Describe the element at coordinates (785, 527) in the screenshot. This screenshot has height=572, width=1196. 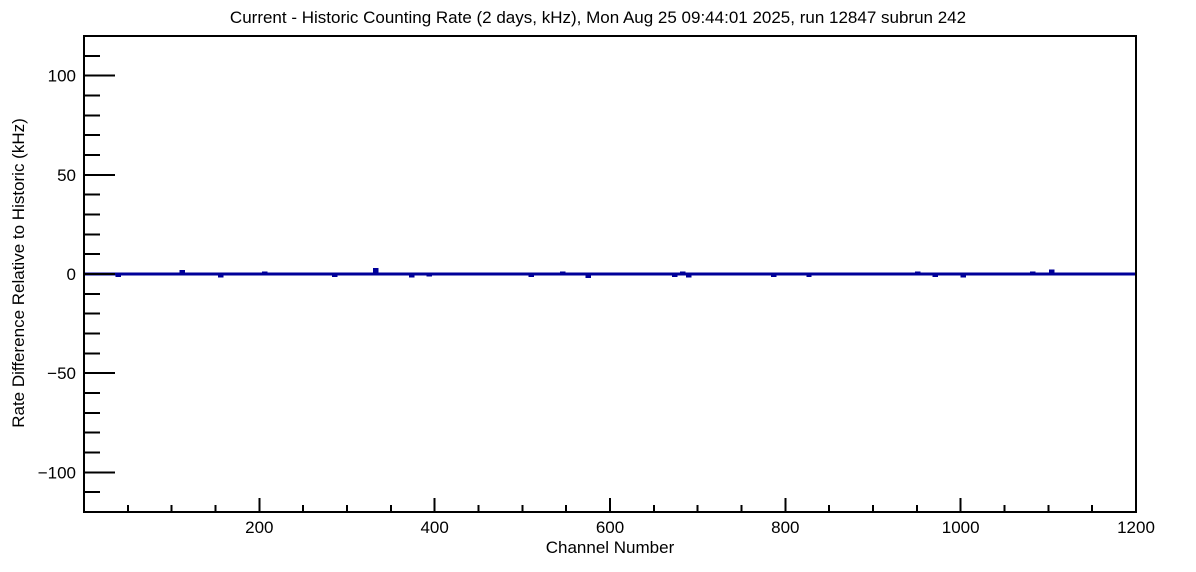
I see `x-tick-label: 800` at that location.